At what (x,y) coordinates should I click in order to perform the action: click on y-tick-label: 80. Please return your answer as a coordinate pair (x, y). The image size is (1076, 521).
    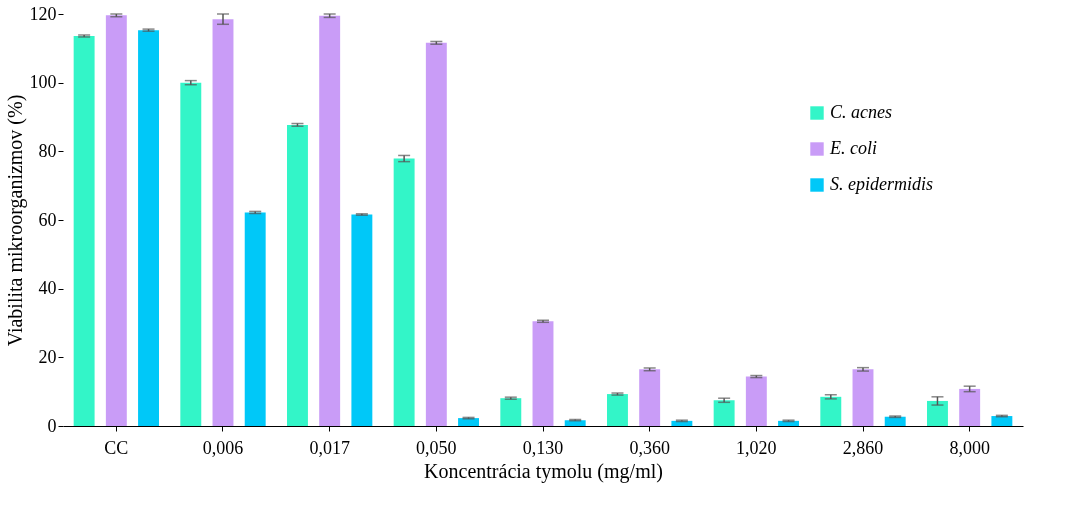
    Looking at the image, I should click on (47, 150).